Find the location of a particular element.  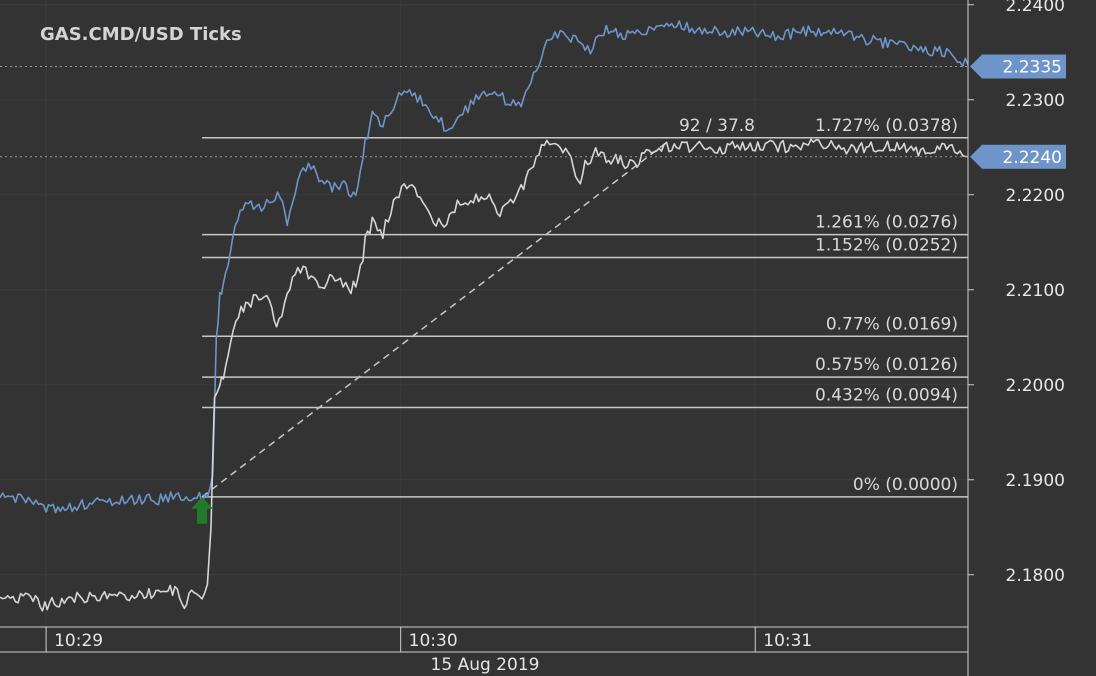

bid-price-badge is located at coordinates (1018, 156).